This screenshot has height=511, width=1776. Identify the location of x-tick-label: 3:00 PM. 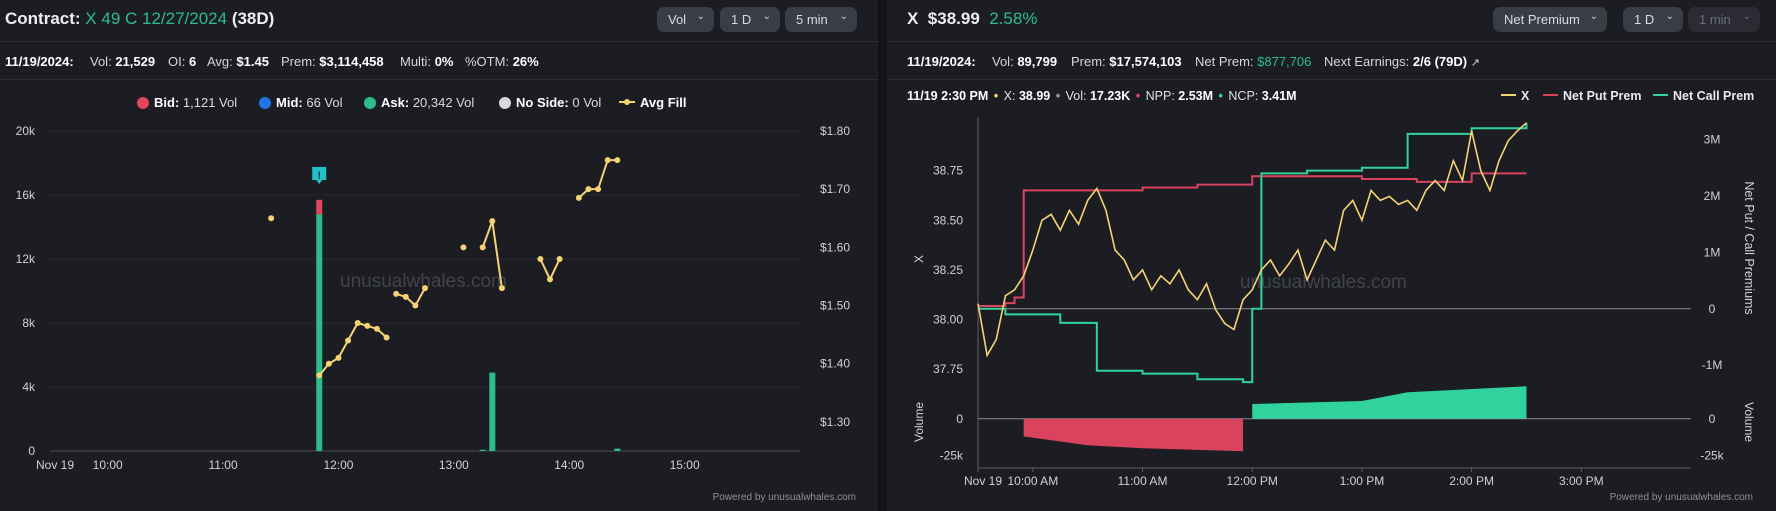
(1581, 481).